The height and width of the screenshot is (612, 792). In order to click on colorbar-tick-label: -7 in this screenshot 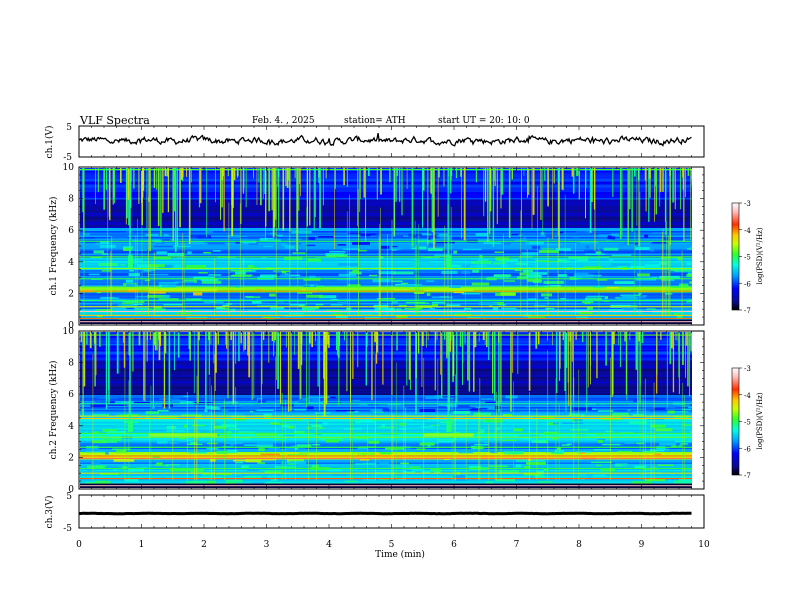, I will do `click(747, 476)`.